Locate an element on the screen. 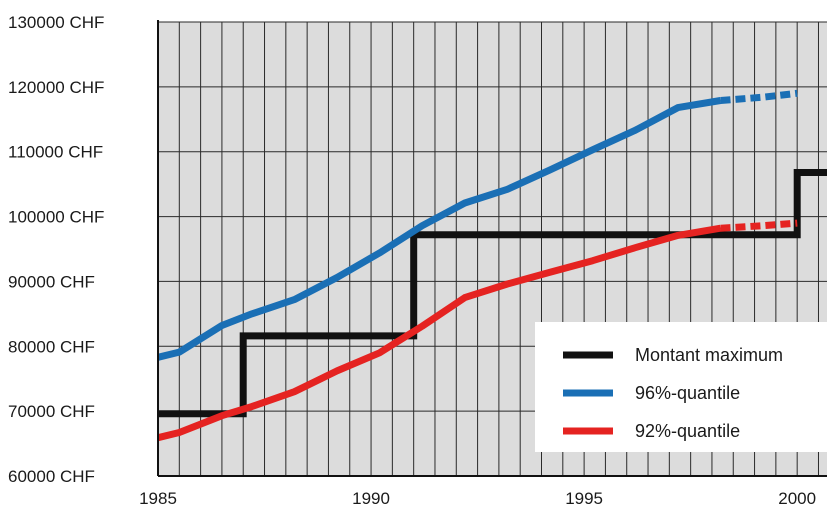  x-tick-label: 1985 is located at coordinates (158, 498).